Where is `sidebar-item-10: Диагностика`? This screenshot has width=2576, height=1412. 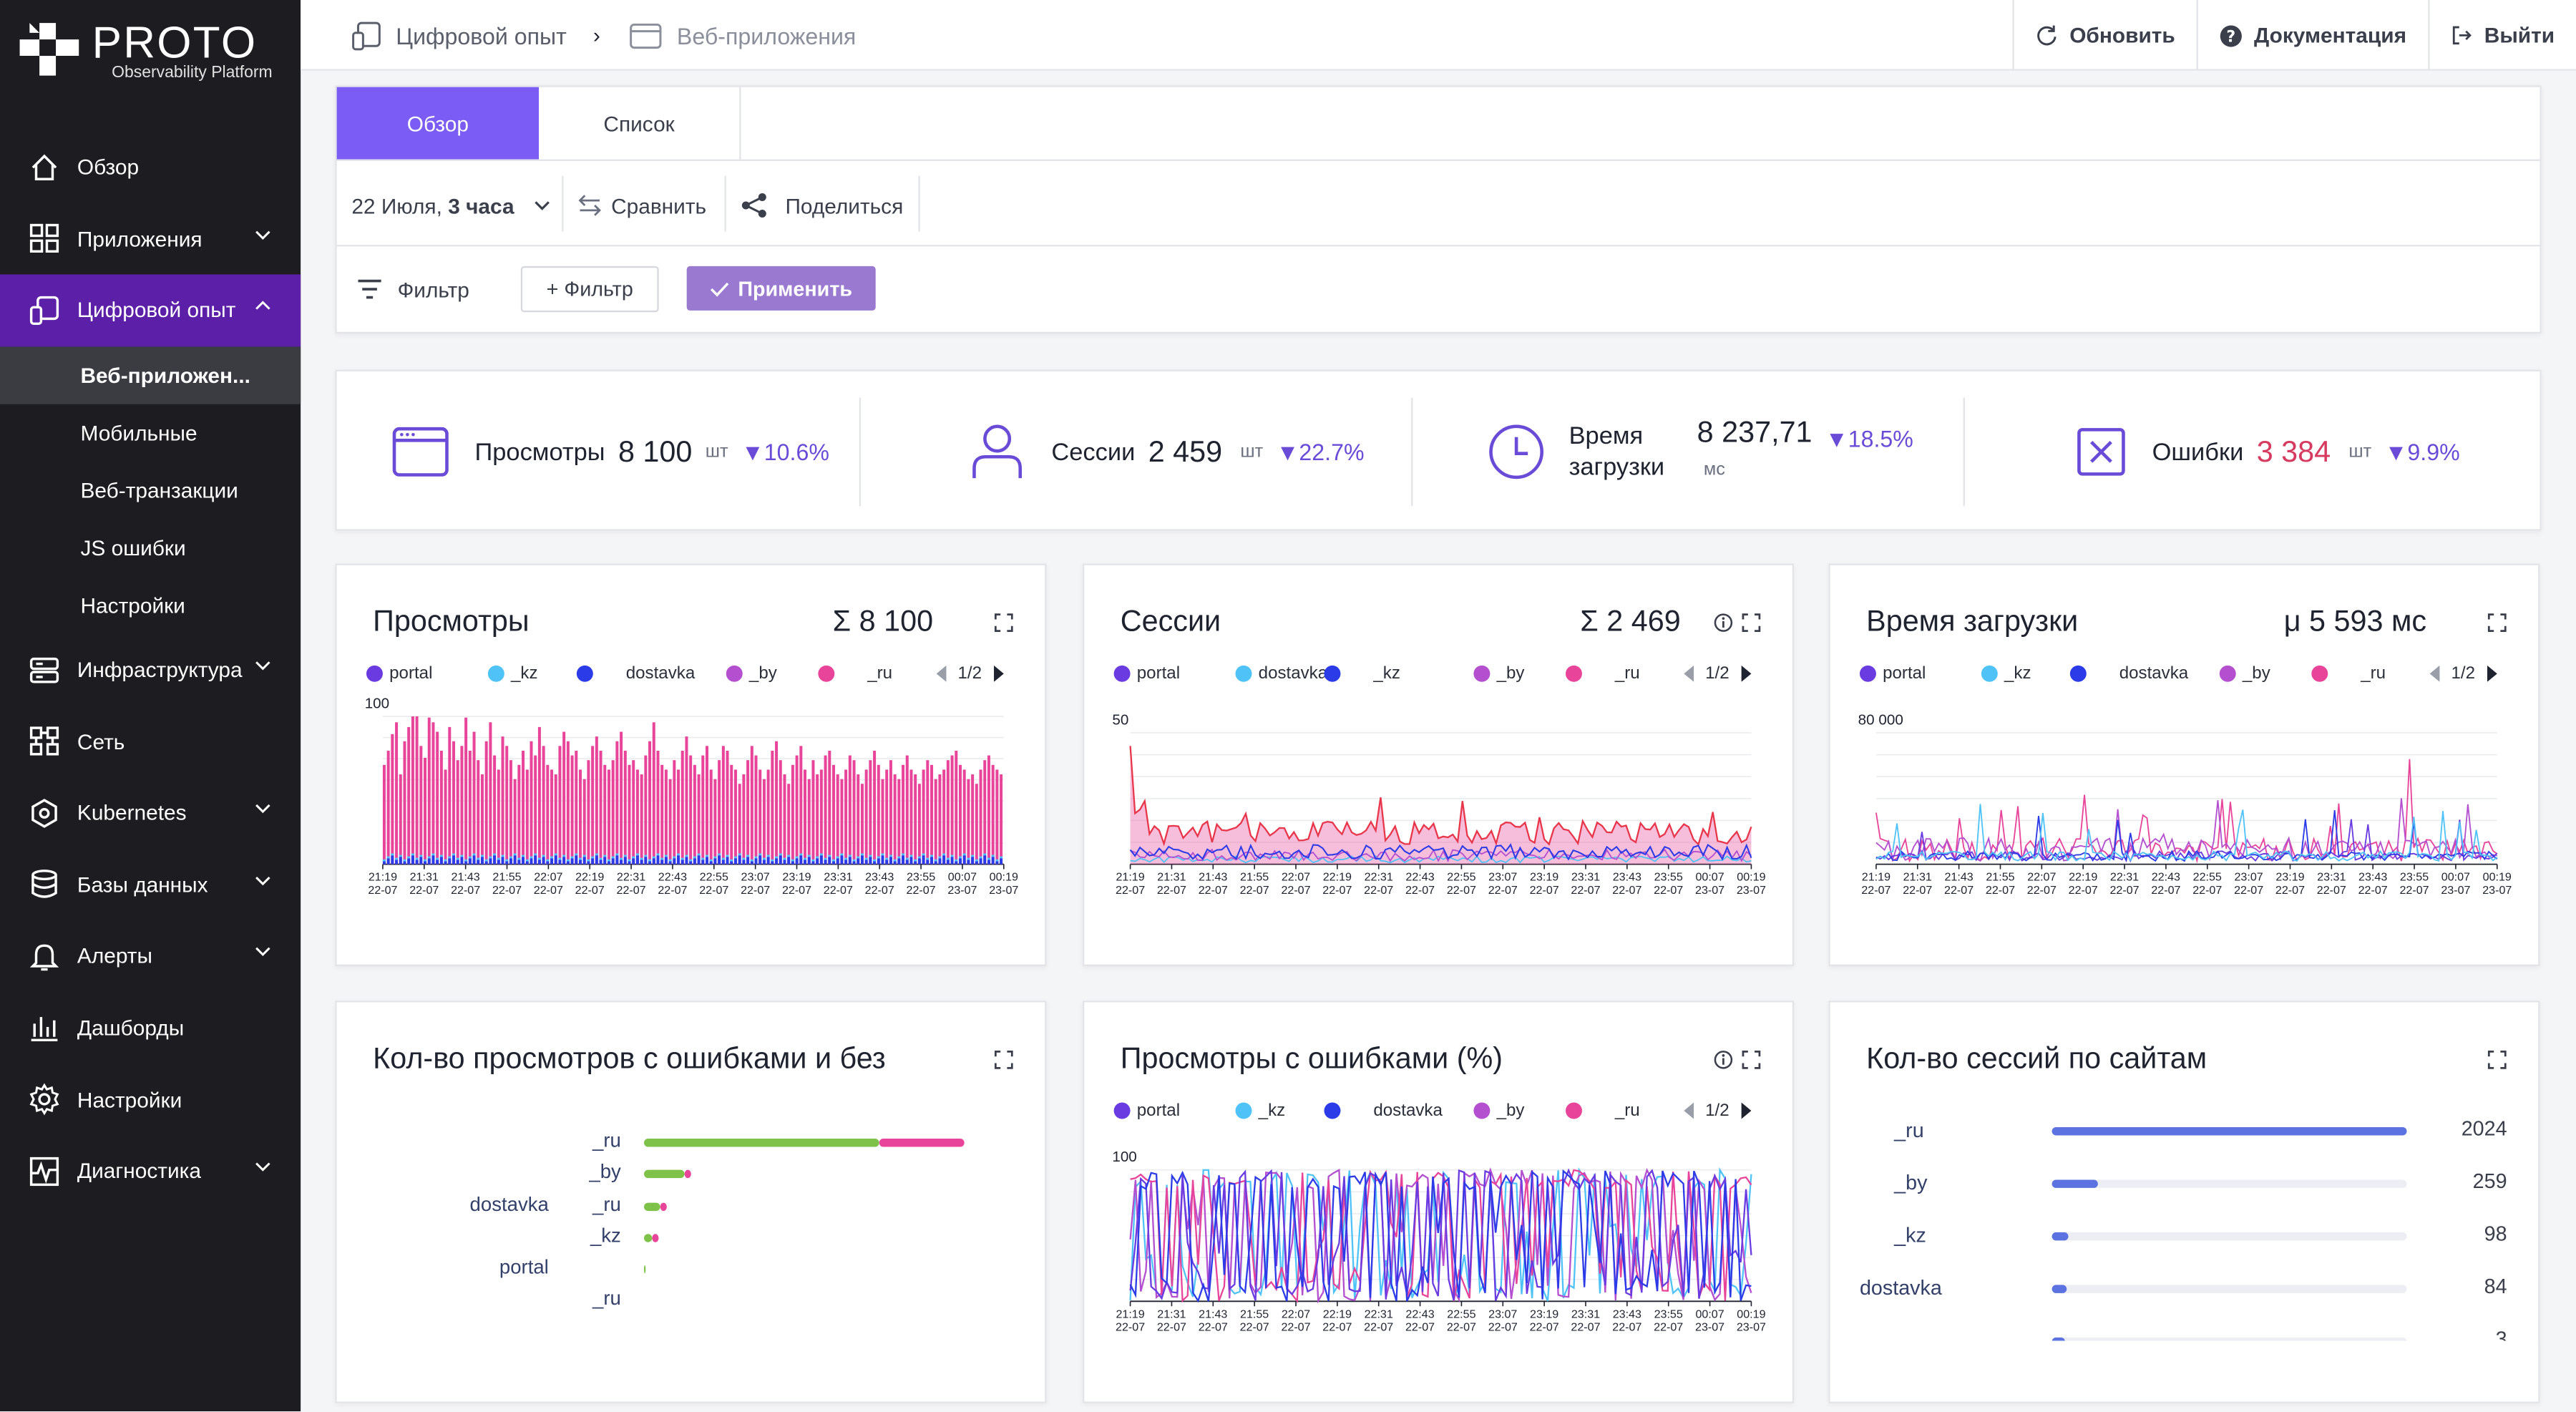 sidebar-item-10: Диагностика is located at coordinates (150, 1171).